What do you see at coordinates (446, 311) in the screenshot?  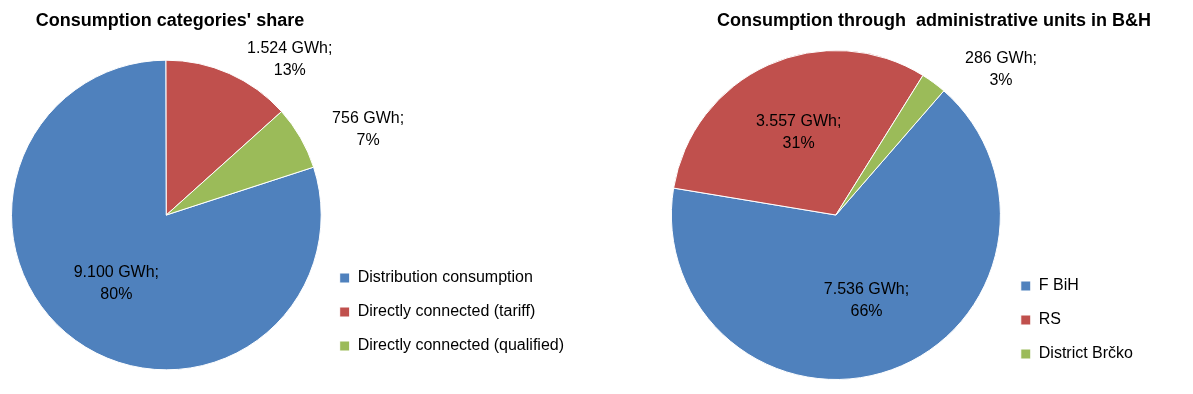 I see `legend-label: Directly connected (tariff)` at bounding box center [446, 311].